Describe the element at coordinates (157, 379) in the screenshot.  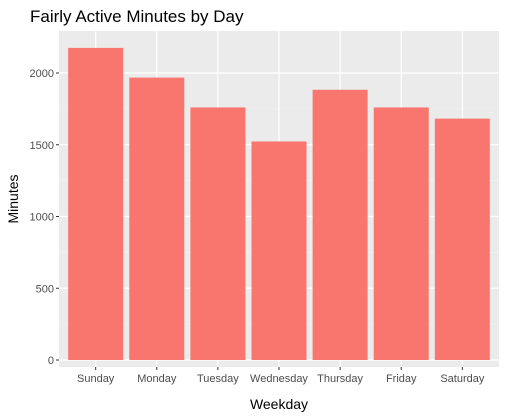
I see `x-tick-label: Monday` at that location.